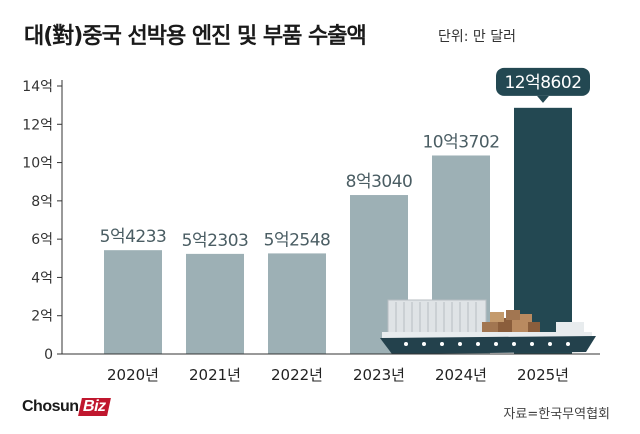 Image resolution: width=640 pixels, height=434 pixels. Describe the element at coordinates (93, 407) in the screenshot. I see `logo-accent-text: Biz` at that location.